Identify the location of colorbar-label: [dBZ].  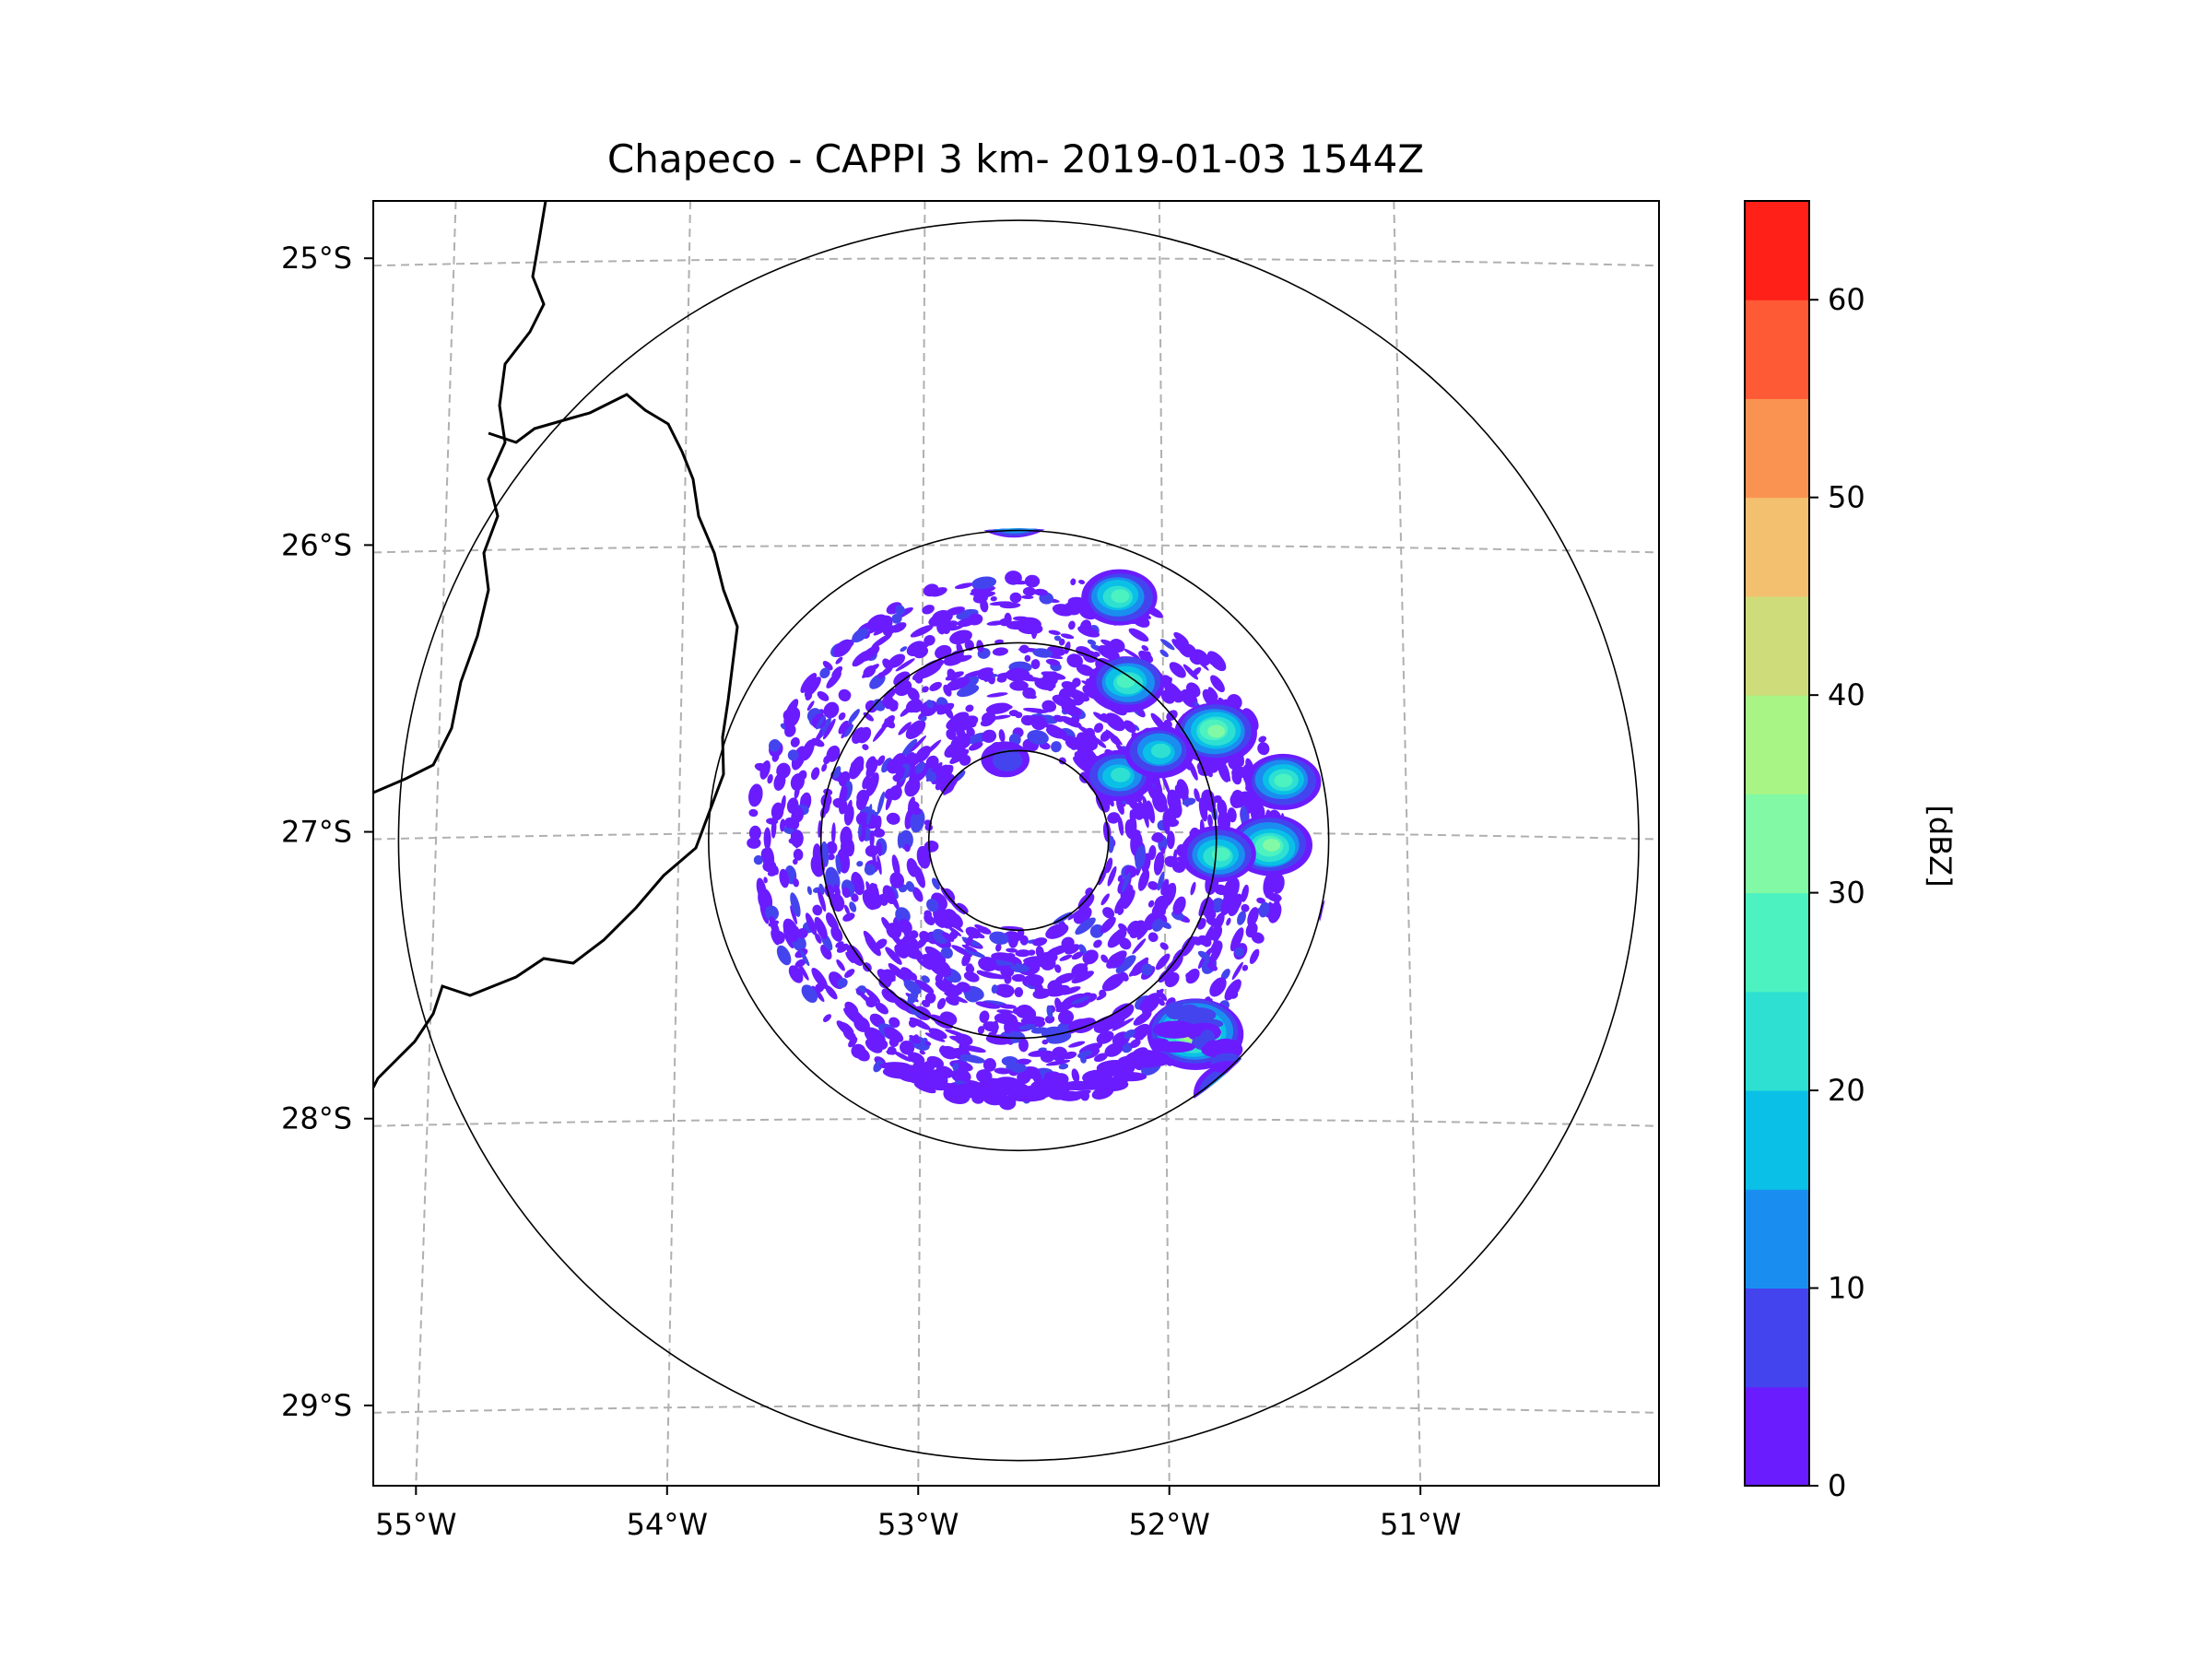
(1940, 846).